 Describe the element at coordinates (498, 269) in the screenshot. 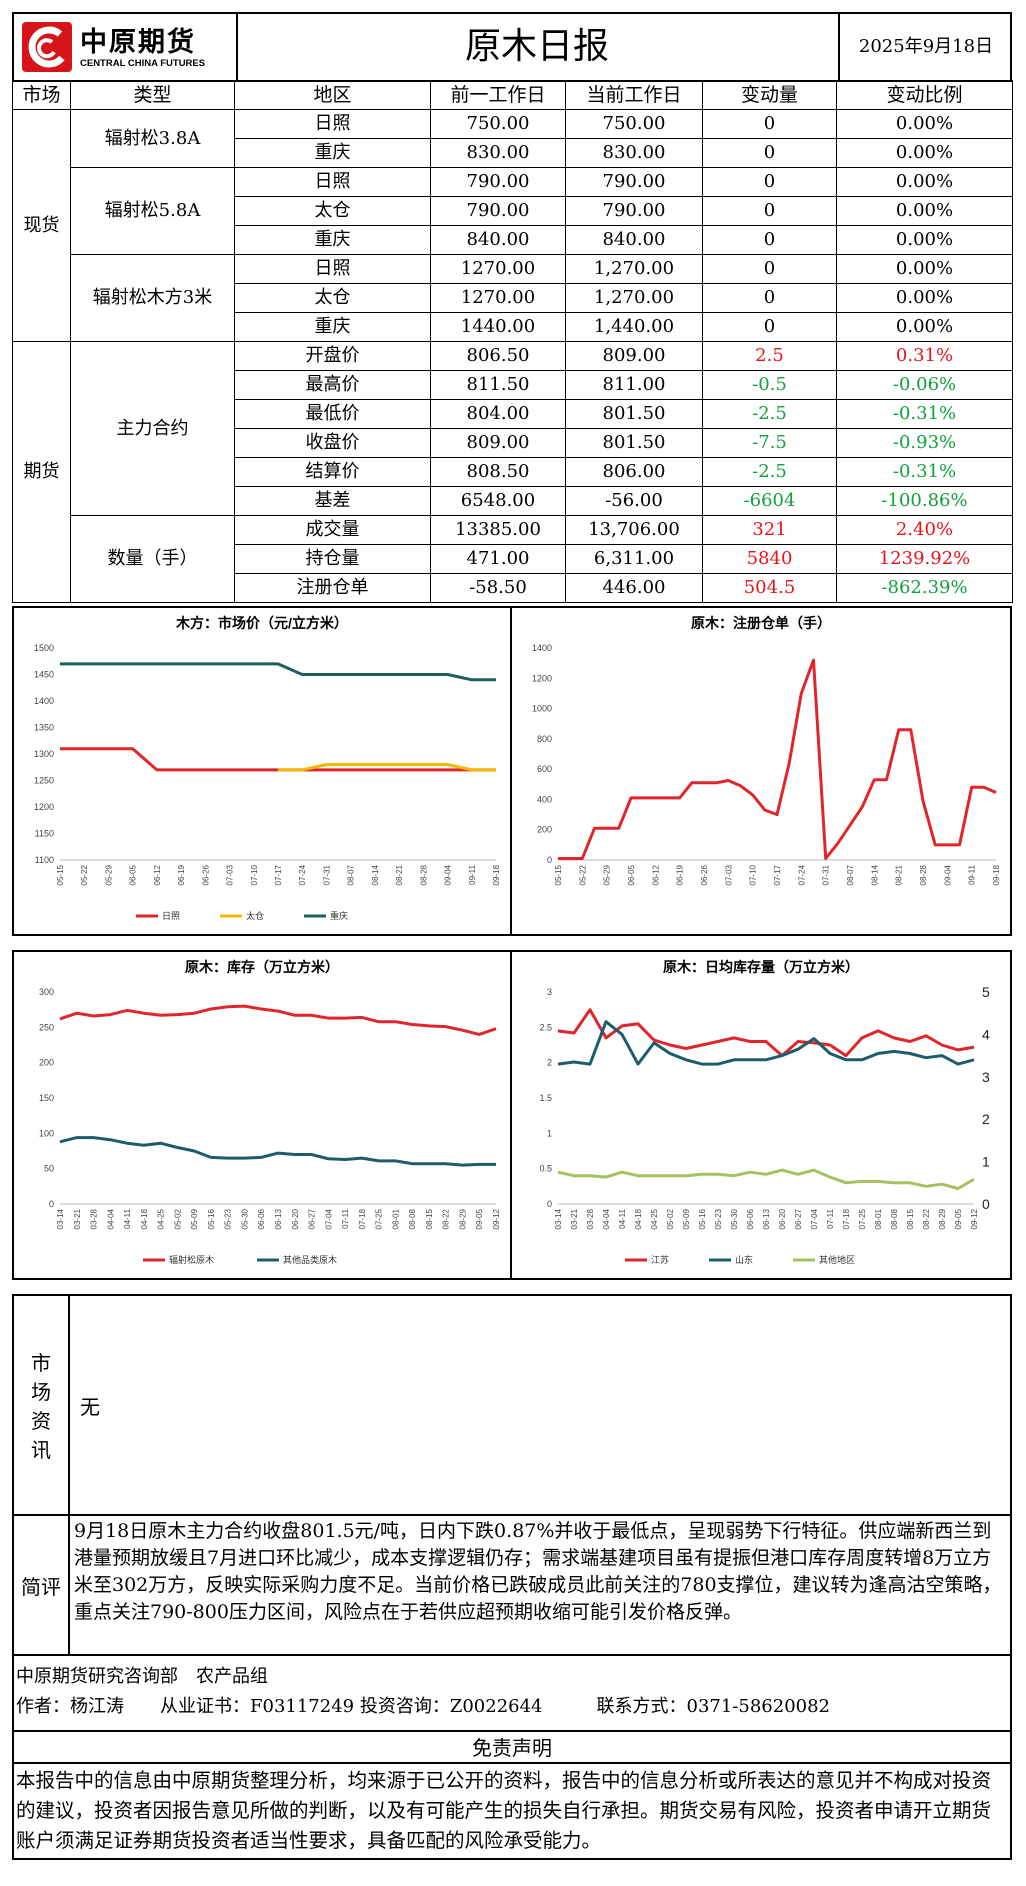

I see `value-cell: 1270.00` at that location.